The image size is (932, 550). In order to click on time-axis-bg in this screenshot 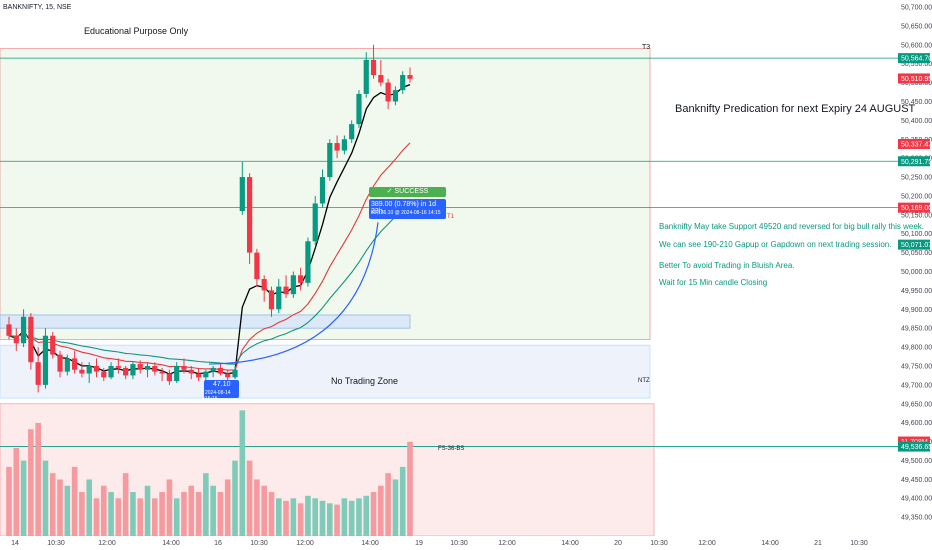, I will do `click(466, 543)`.